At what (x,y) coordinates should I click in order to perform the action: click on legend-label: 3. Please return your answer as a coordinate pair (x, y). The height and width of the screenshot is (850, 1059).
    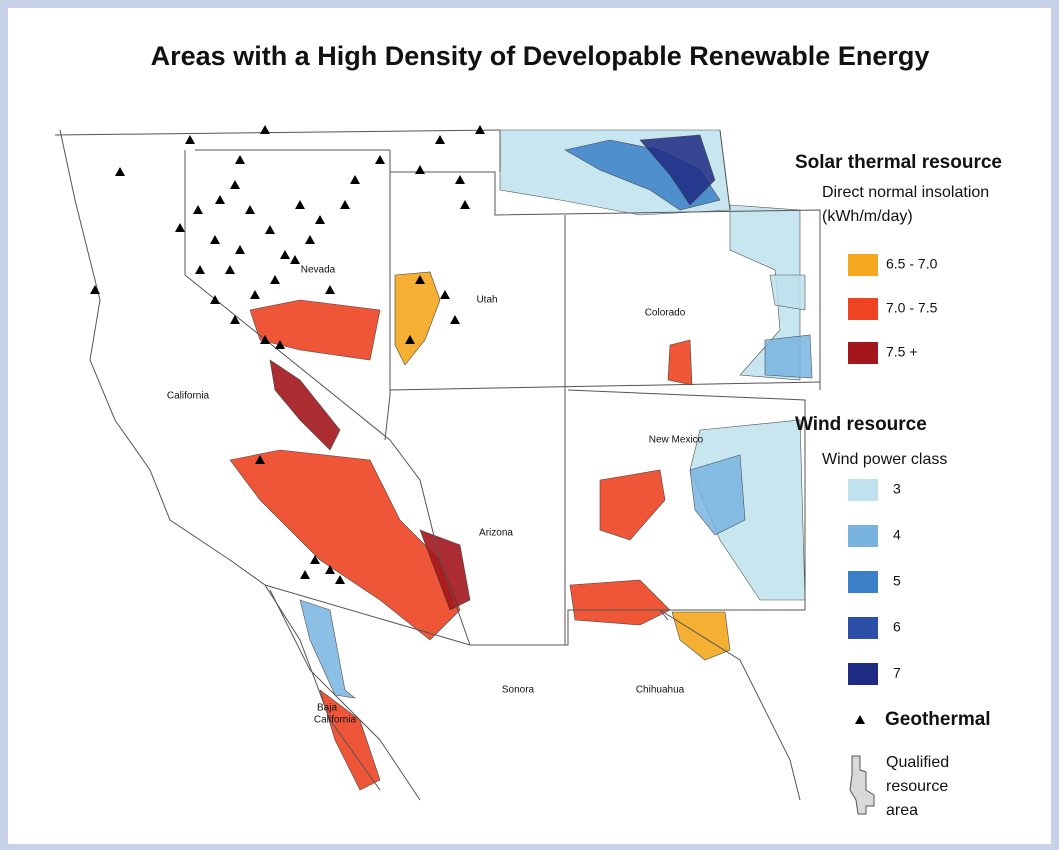
    Looking at the image, I should click on (897, 489).